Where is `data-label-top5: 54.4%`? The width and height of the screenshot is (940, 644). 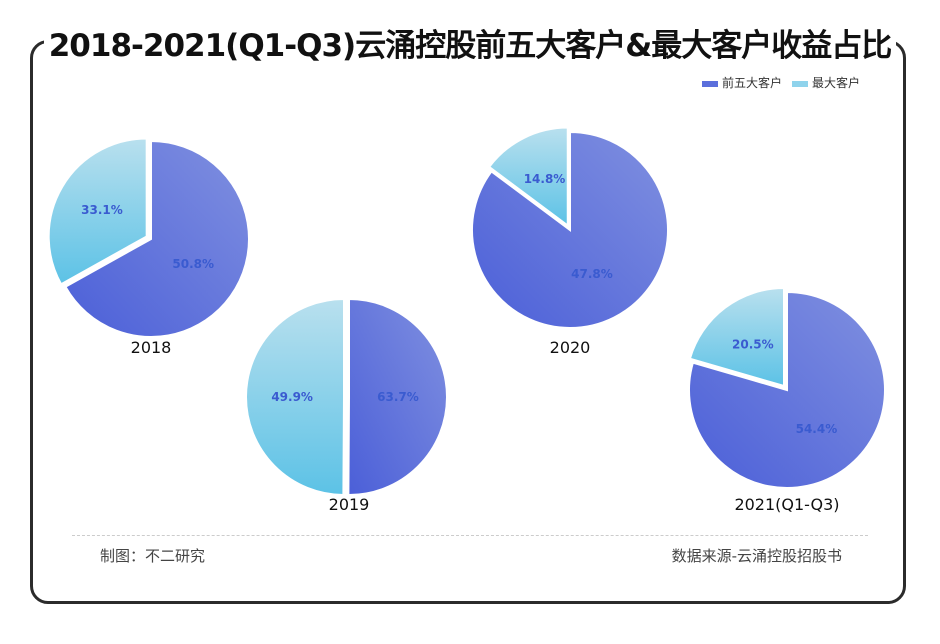
data-label-top5: 54.4% is located at coordinates (817, 429).